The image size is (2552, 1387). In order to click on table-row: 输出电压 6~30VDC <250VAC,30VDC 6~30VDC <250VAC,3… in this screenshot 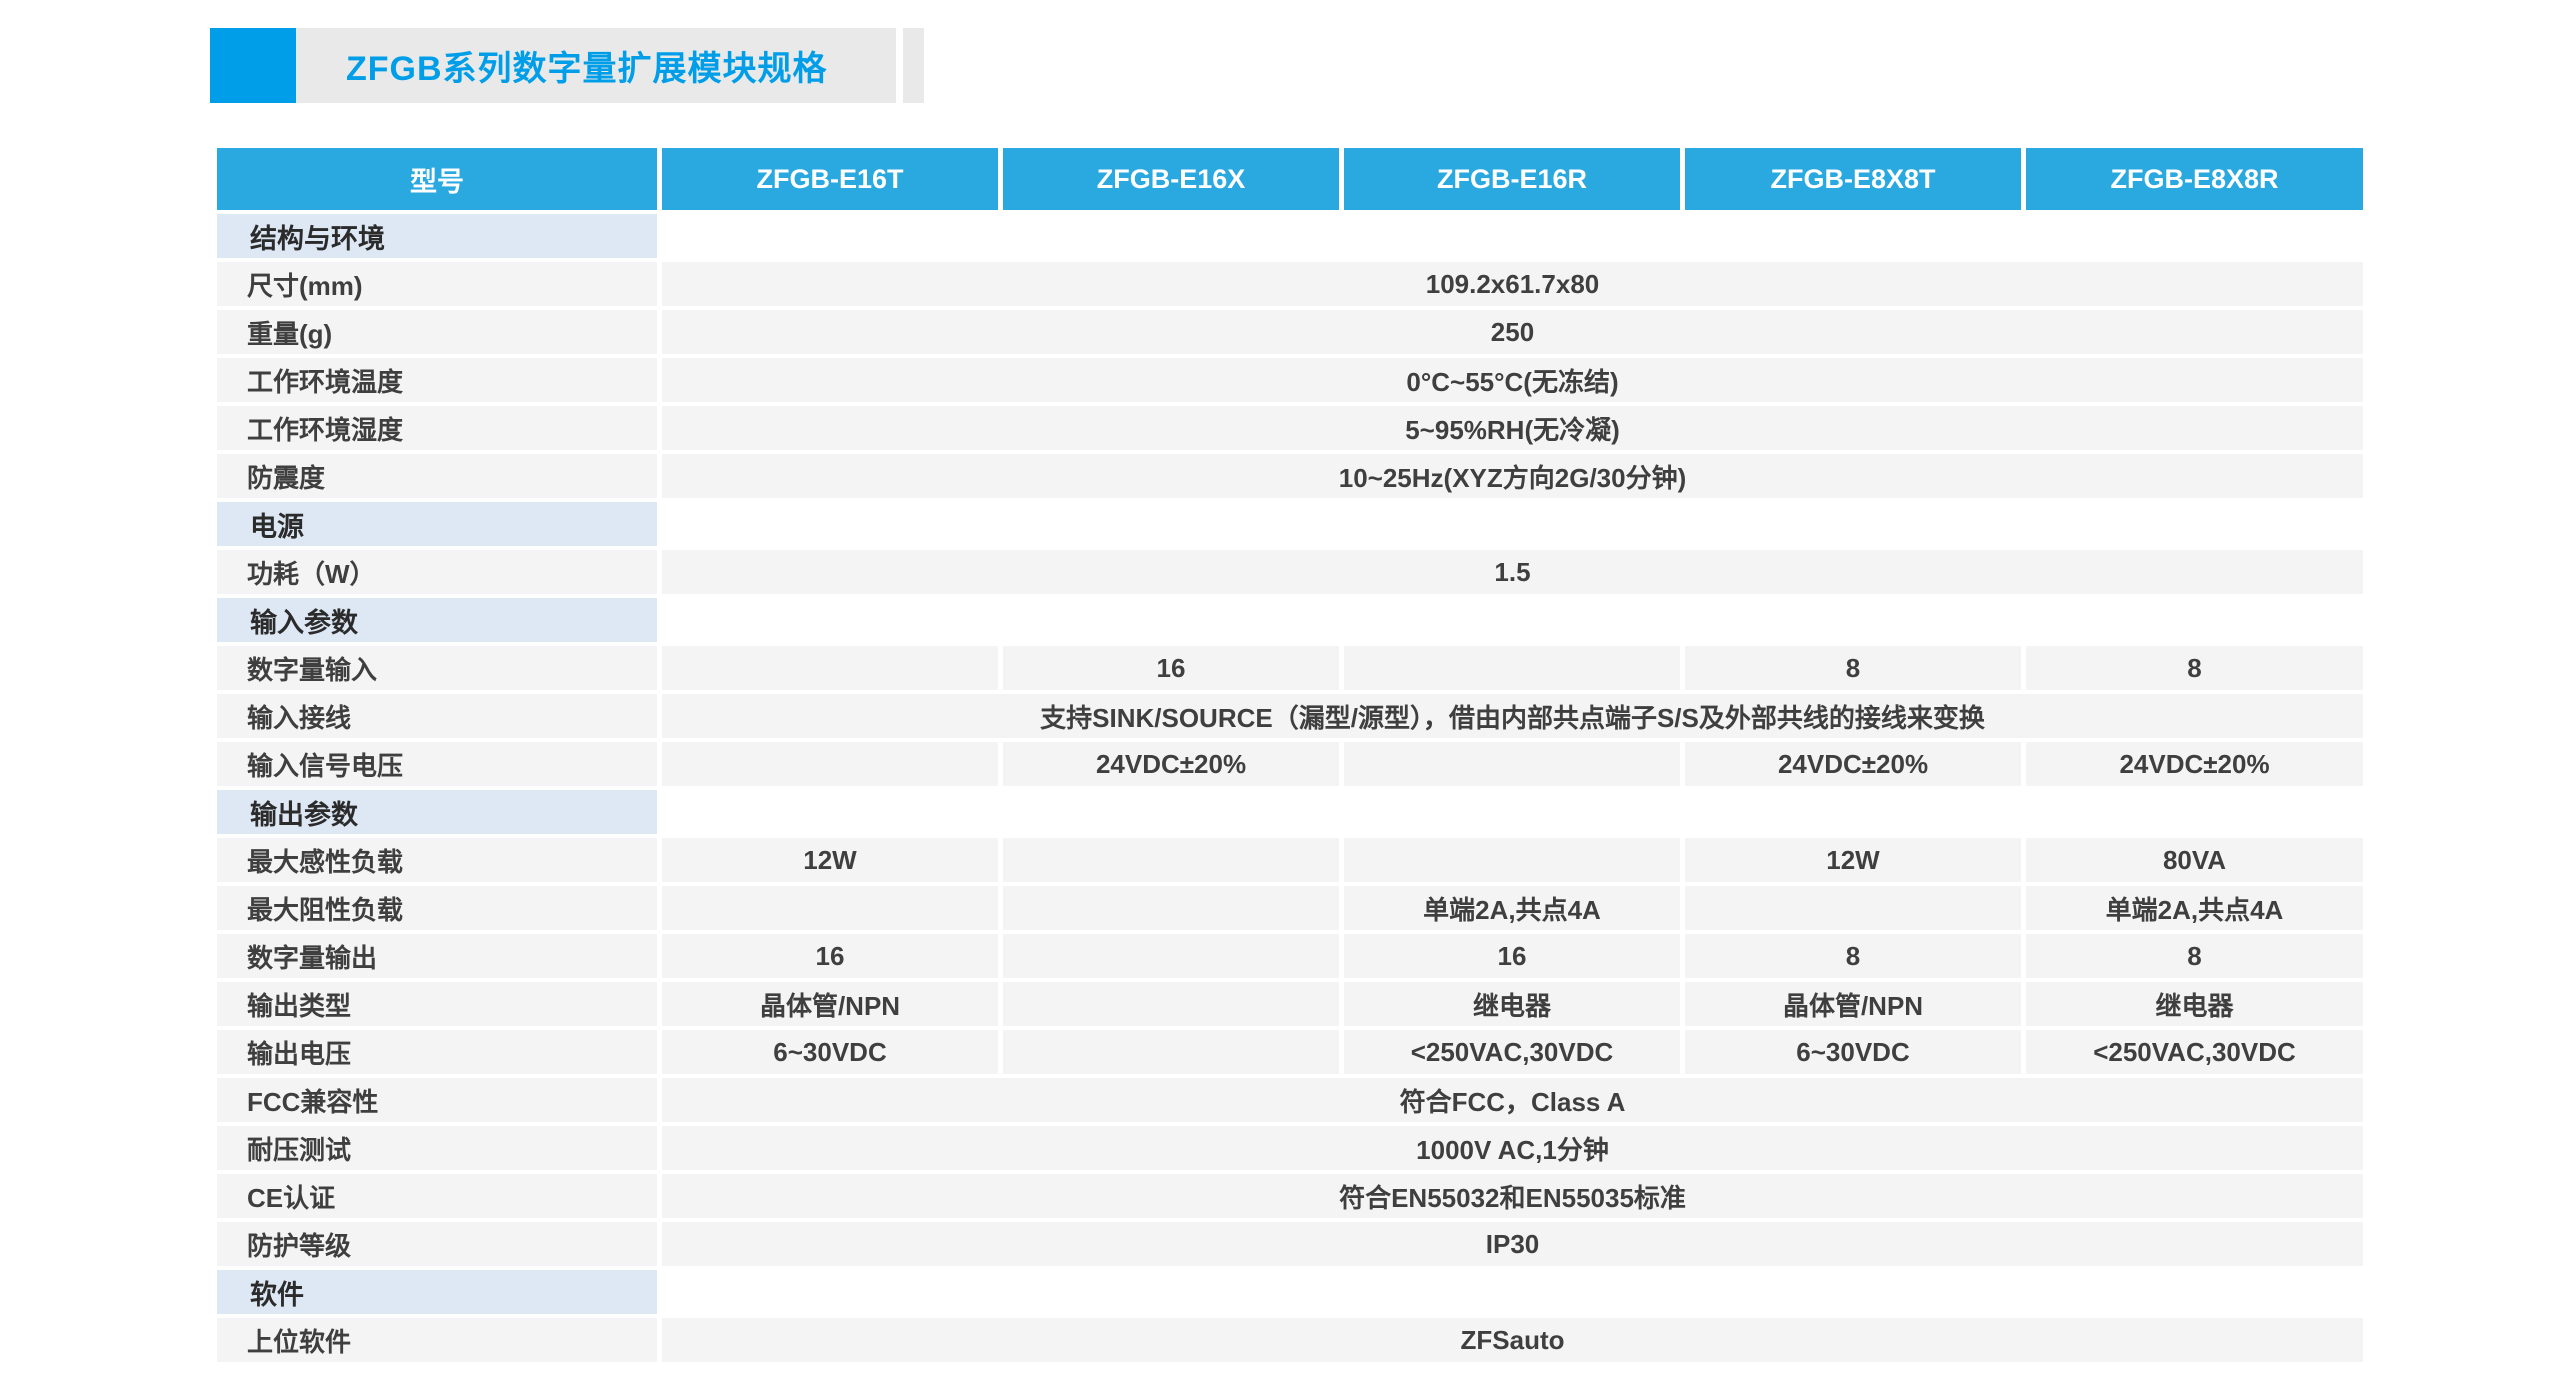, I will do `click(1290, 1052)`.